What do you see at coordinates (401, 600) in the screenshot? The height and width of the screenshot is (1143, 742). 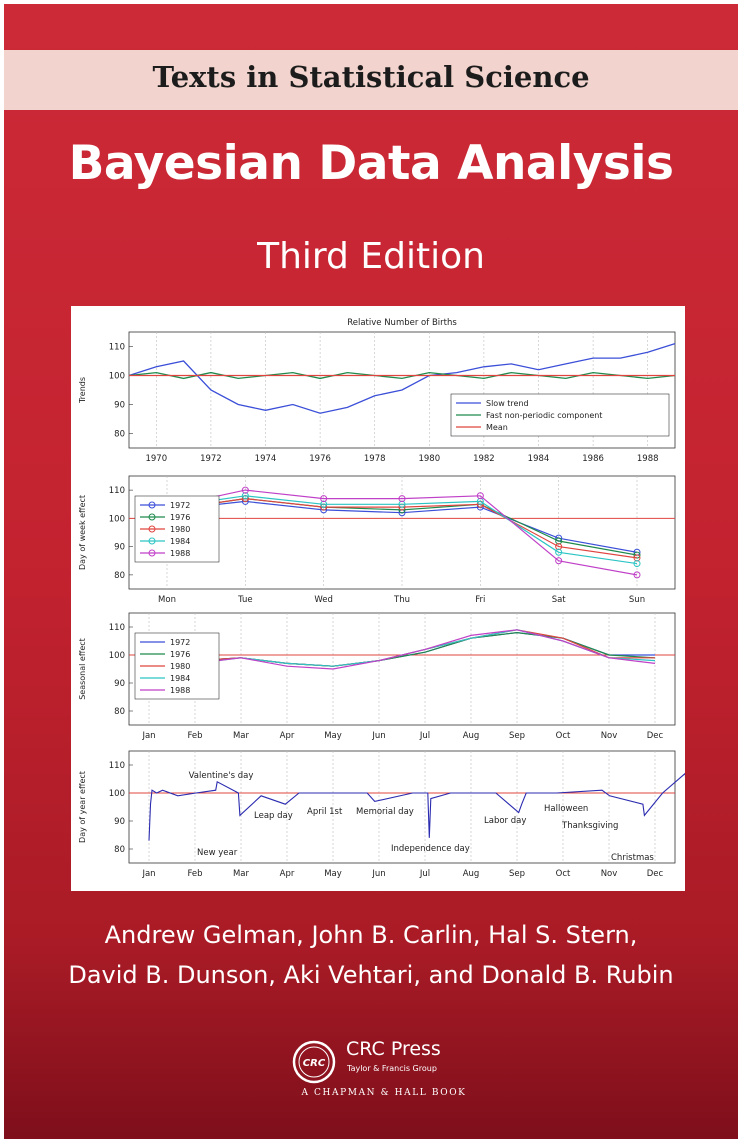 I see `x-tick-label: Thu` at bounding box center [401, 600].